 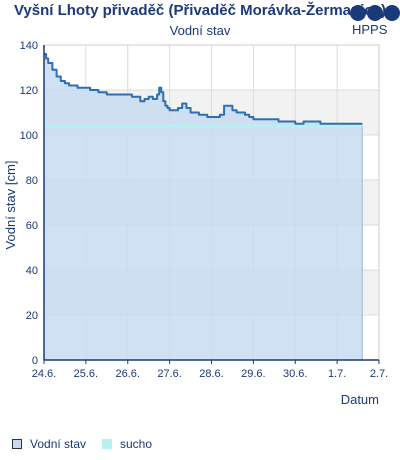 What do you see at coordinates (29, 136) in the screenshot?
I see `y-tick-label: 100` at bounding box center [29, 136].